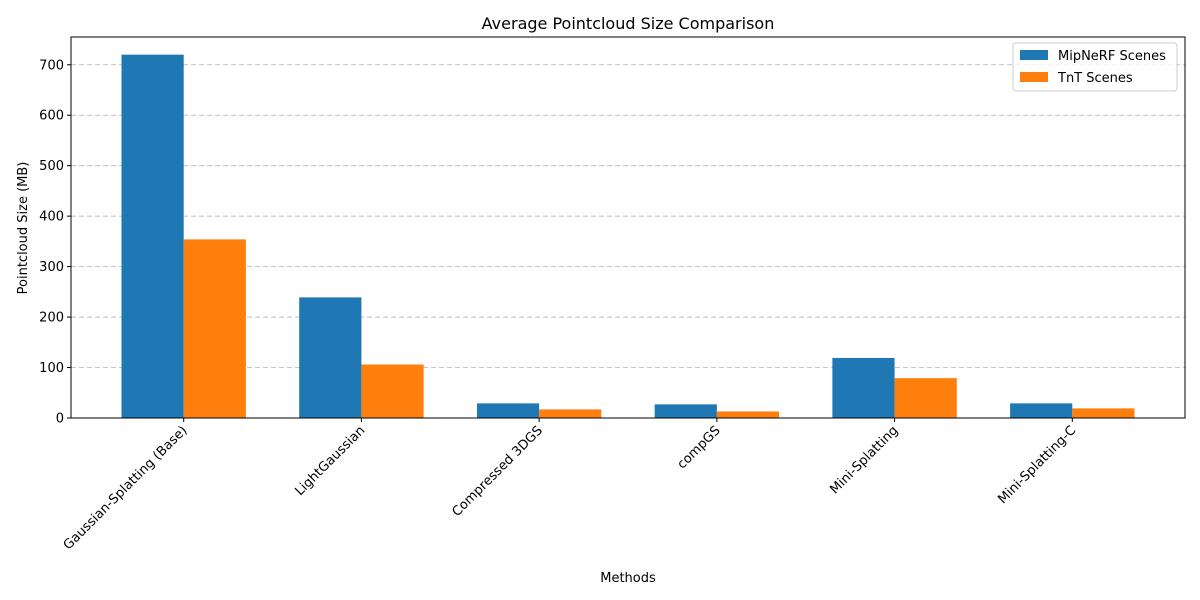 Image resolution: width=1200 pixels, height=600 pixels. I want to click on y-axis: 0 100 200 300 400 500 600 700, so click(55, 242).